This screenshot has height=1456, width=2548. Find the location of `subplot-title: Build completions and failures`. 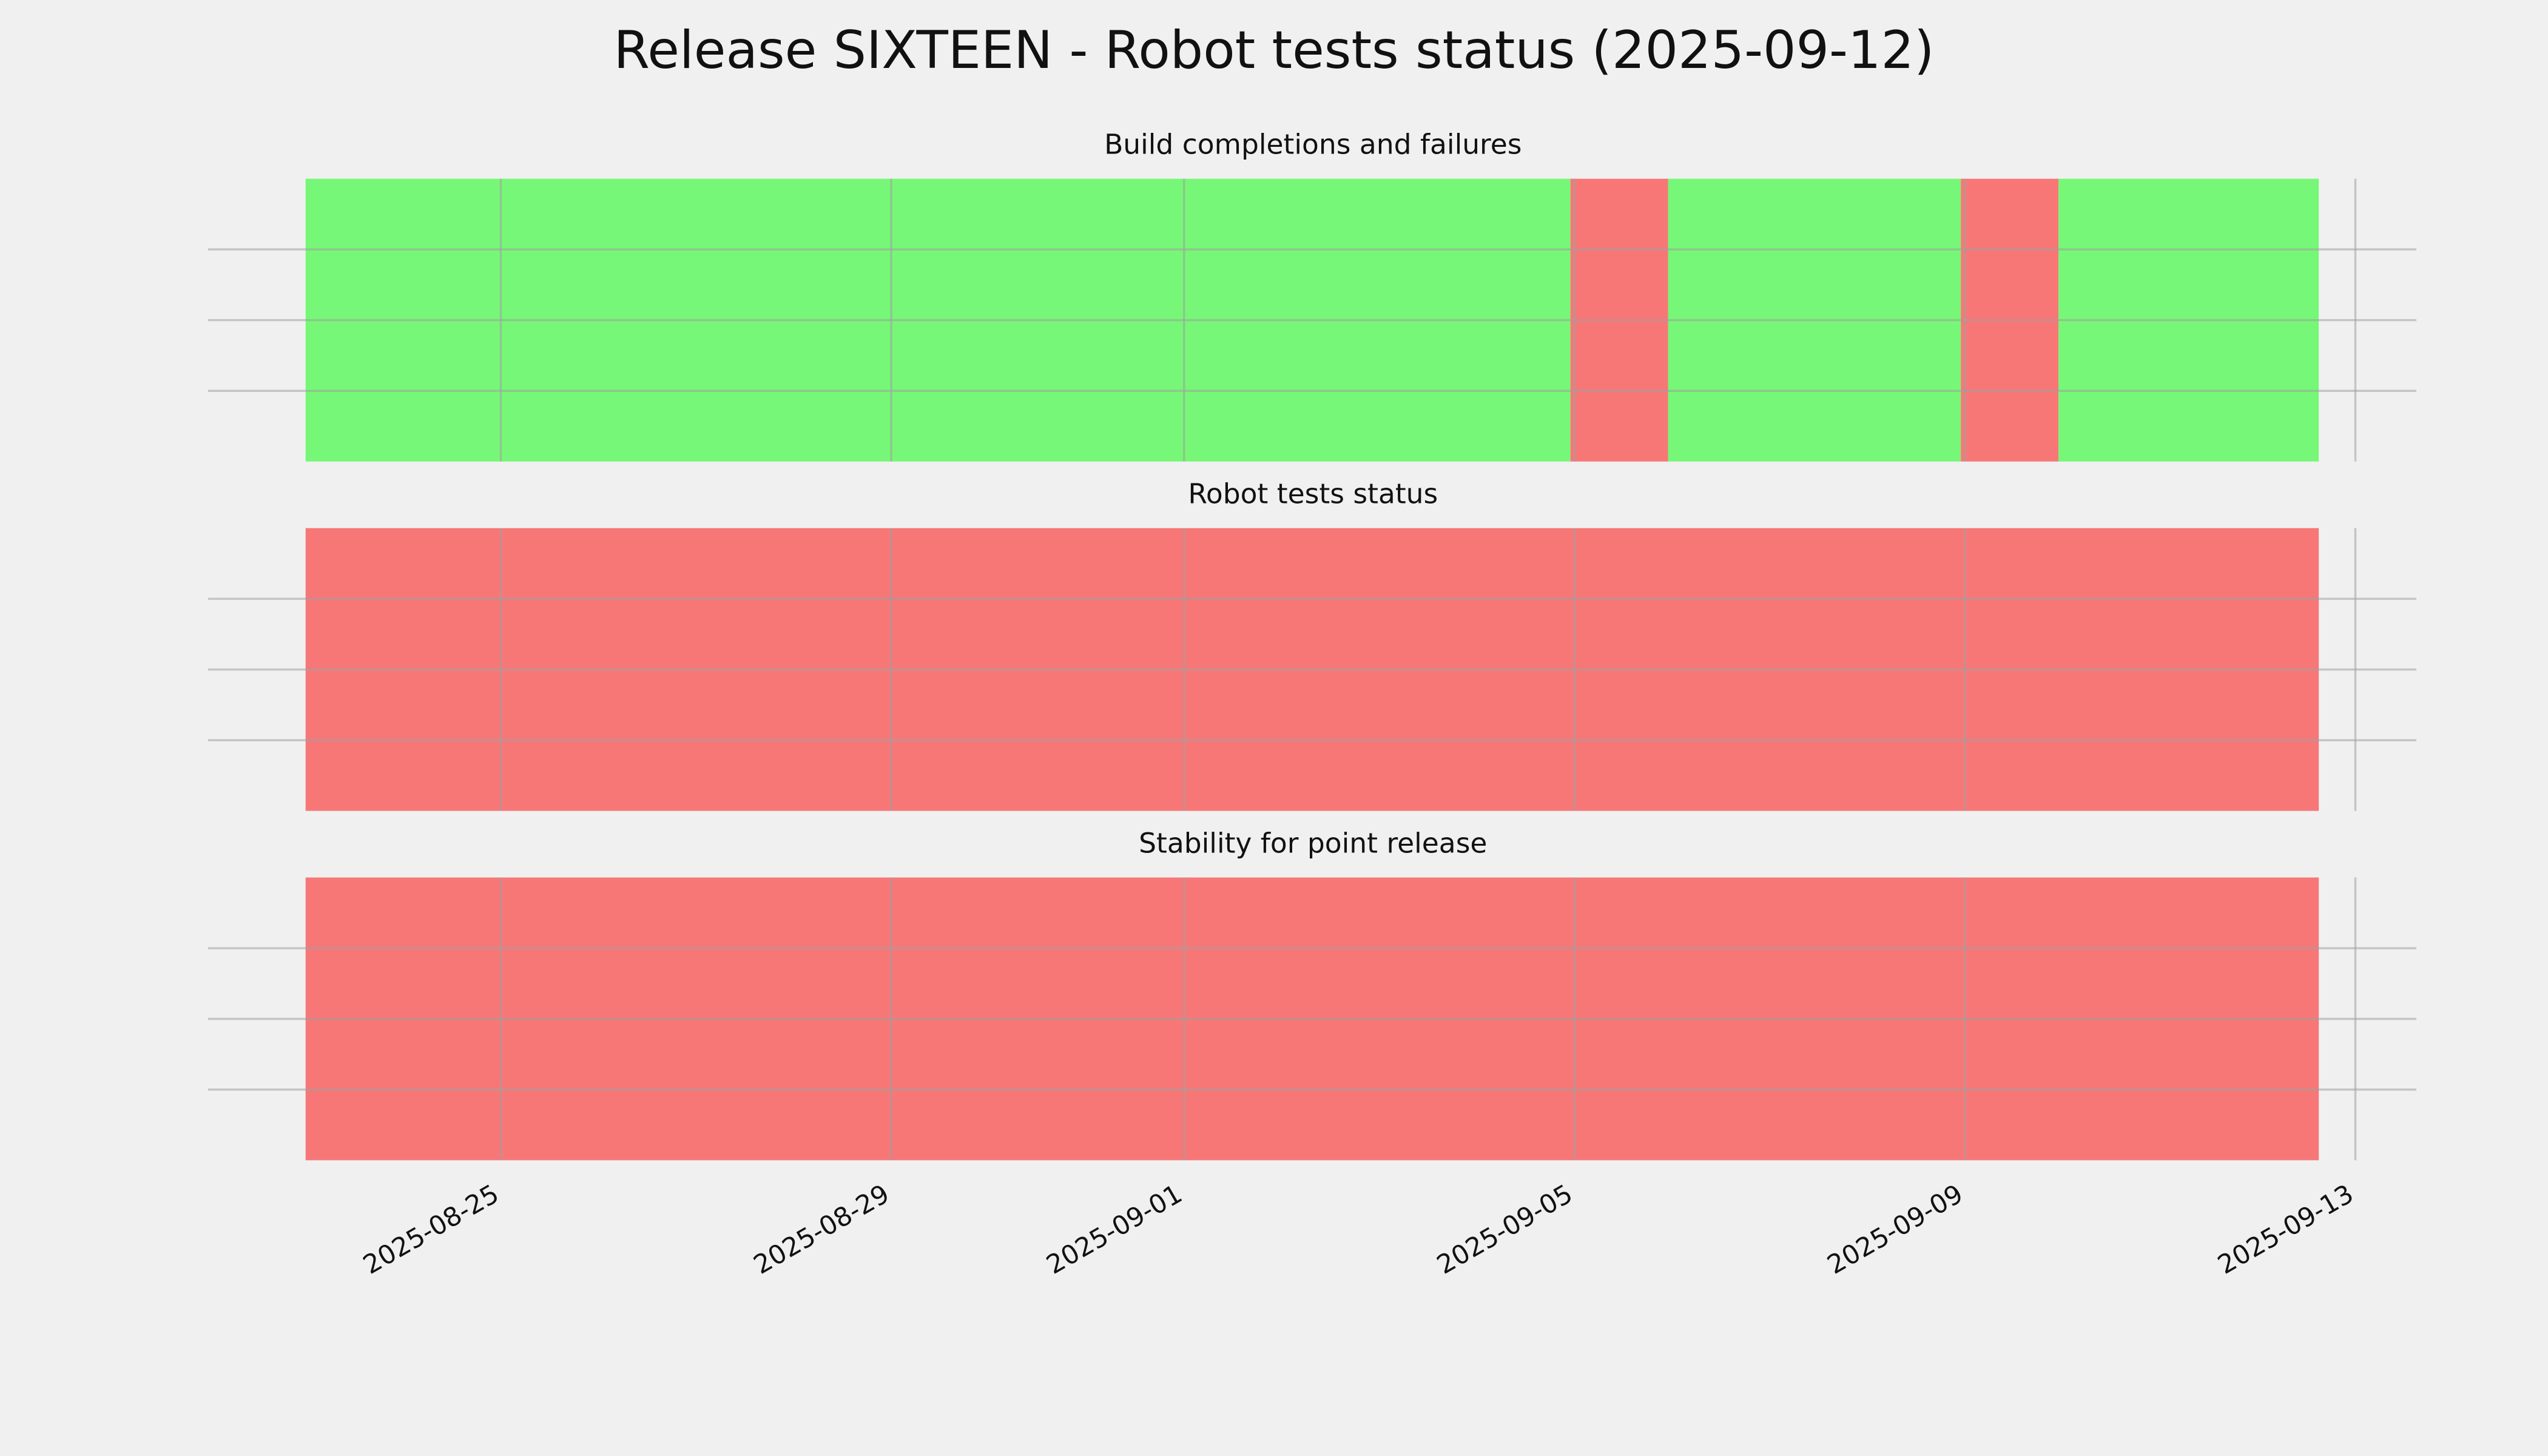

subplot-title: Build completions and failures is located at coordinates (1313, 145).